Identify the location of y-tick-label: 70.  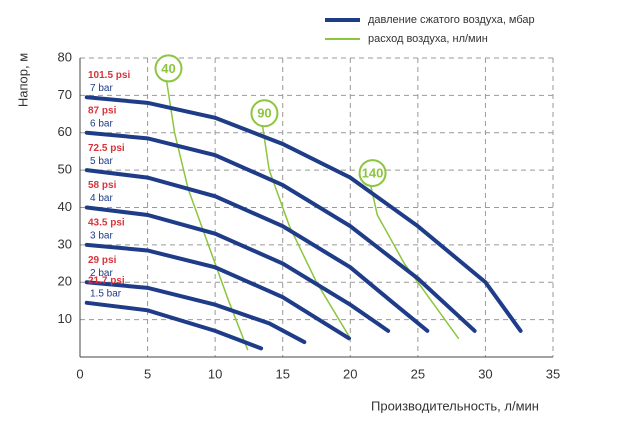
(65, 94).